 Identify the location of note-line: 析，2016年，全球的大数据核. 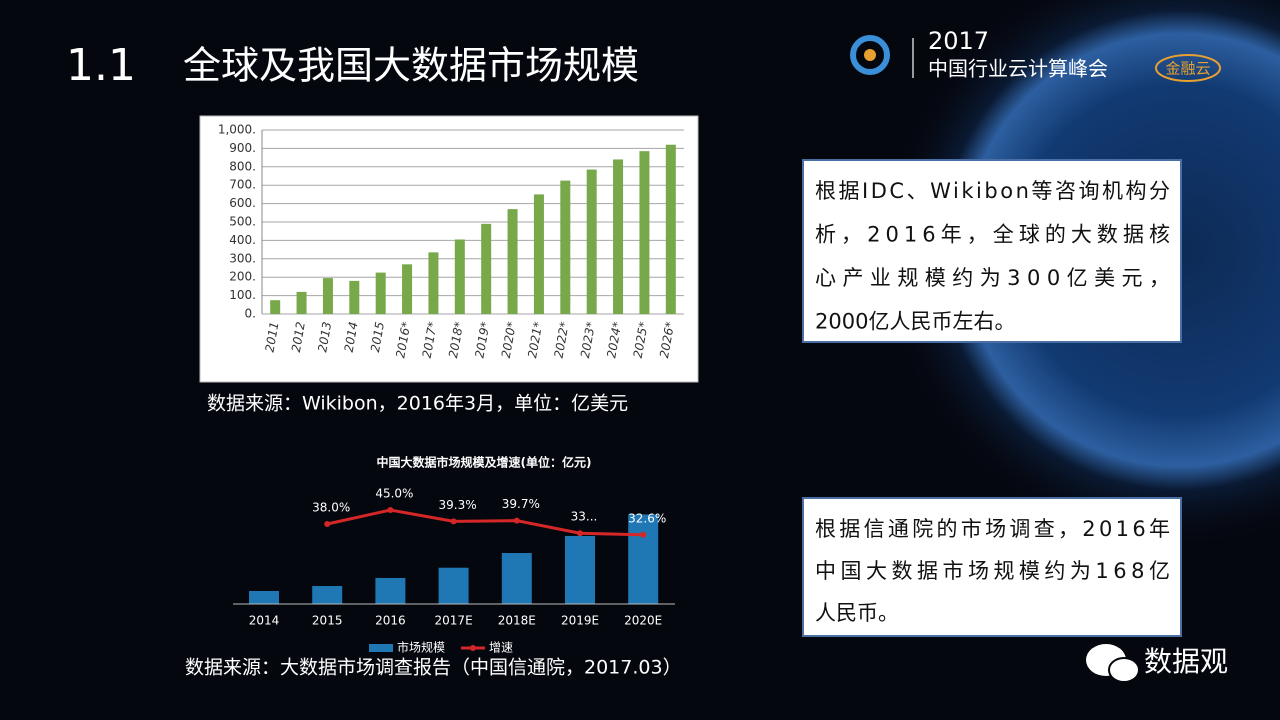
(992, 235).